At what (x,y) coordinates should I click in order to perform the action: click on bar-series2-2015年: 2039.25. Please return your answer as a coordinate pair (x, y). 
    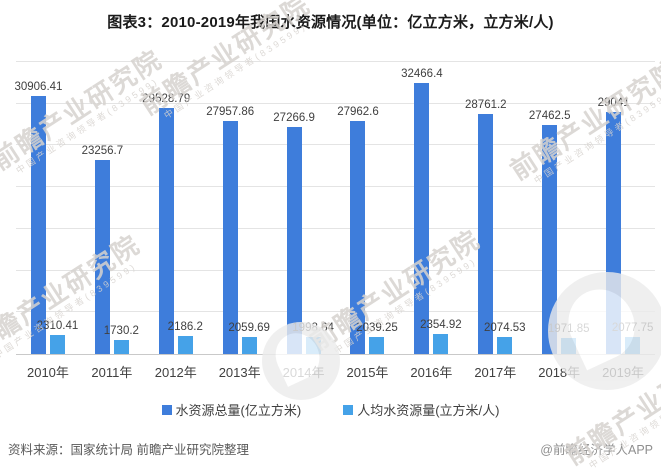
    Looking at the image, I should click on (377, 338).